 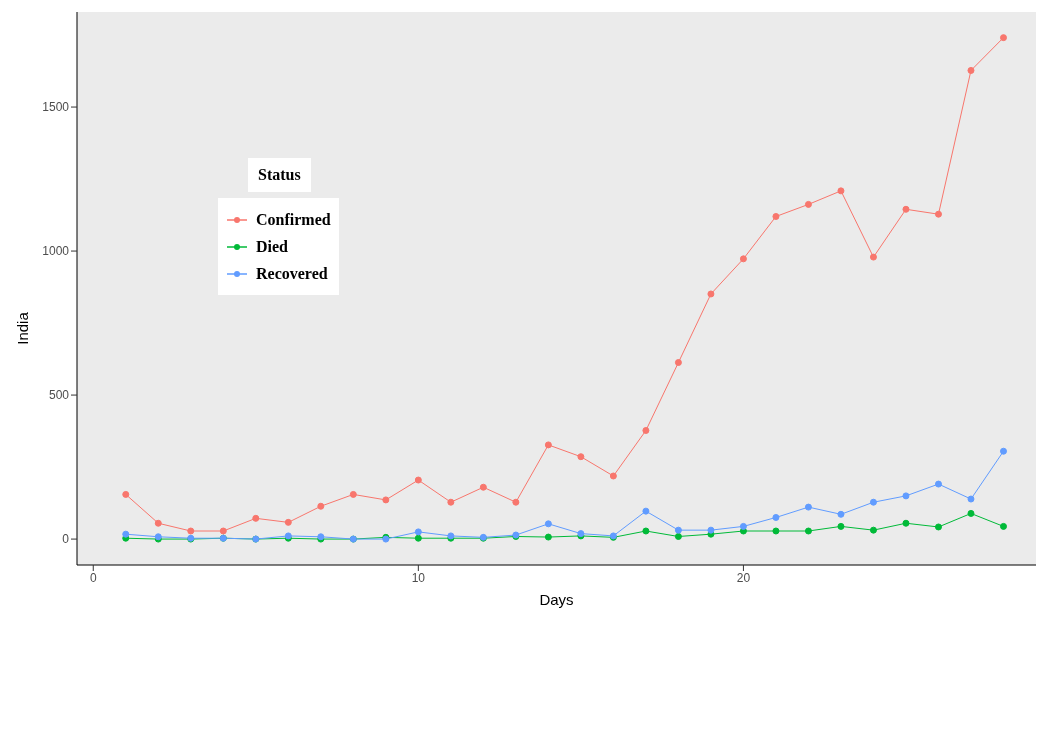 I want to click on y-tick-label: 1500, so click(x=56, y=107).